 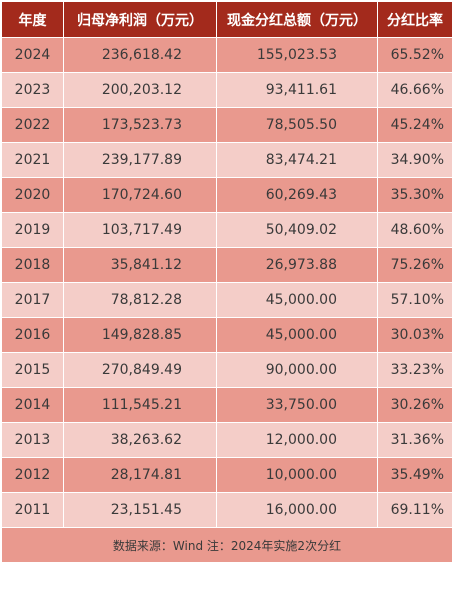 I want to click on footnote: 数据来源：Wind 注：2024年实施2次分红, so click(x=227, y=545).